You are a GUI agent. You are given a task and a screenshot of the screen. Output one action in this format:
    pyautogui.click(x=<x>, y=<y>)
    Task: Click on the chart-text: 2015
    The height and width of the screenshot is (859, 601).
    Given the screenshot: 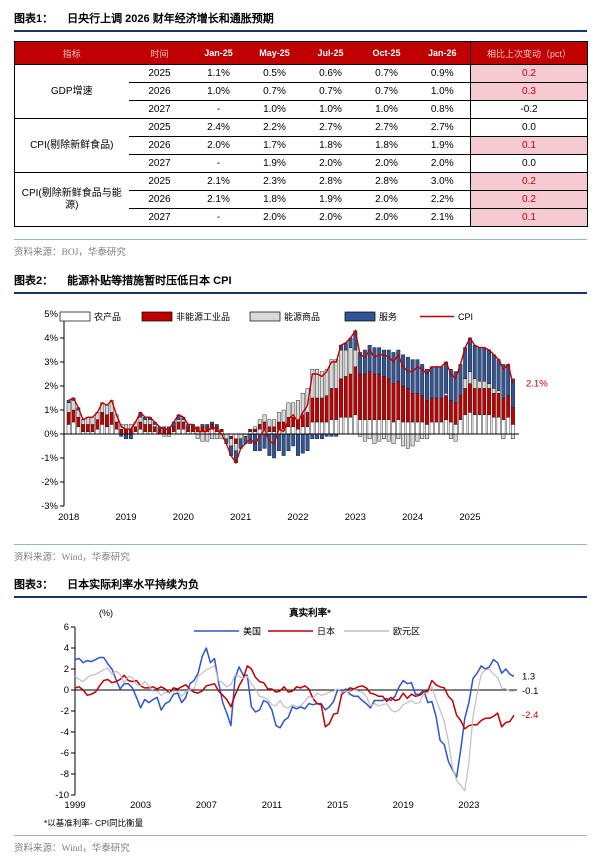 What is the action you would take?
    pyautogui.click(x=337, y=805)
    